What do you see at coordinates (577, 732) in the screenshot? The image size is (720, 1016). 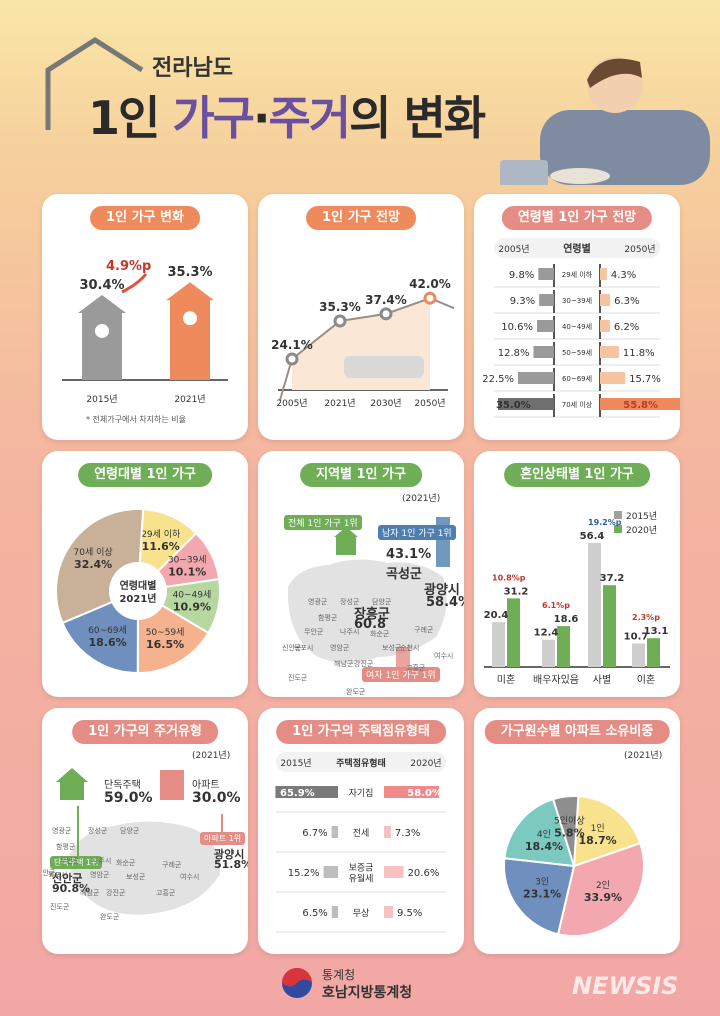 I see `card-title: 가구원수별 아파트 소유비중` at bounding box center [577, 732].